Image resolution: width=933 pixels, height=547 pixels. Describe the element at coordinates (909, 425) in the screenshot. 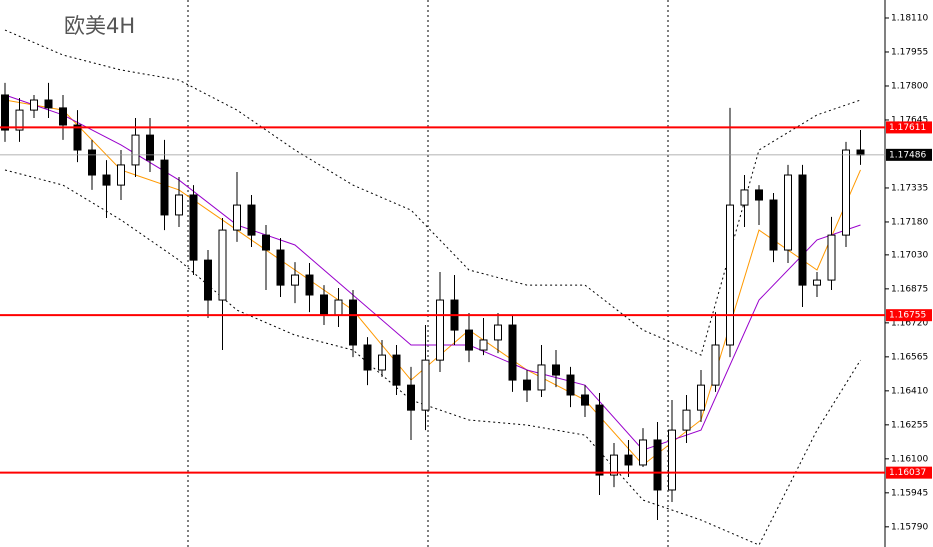

I see `y-tick-label: 1.16255` at that location.